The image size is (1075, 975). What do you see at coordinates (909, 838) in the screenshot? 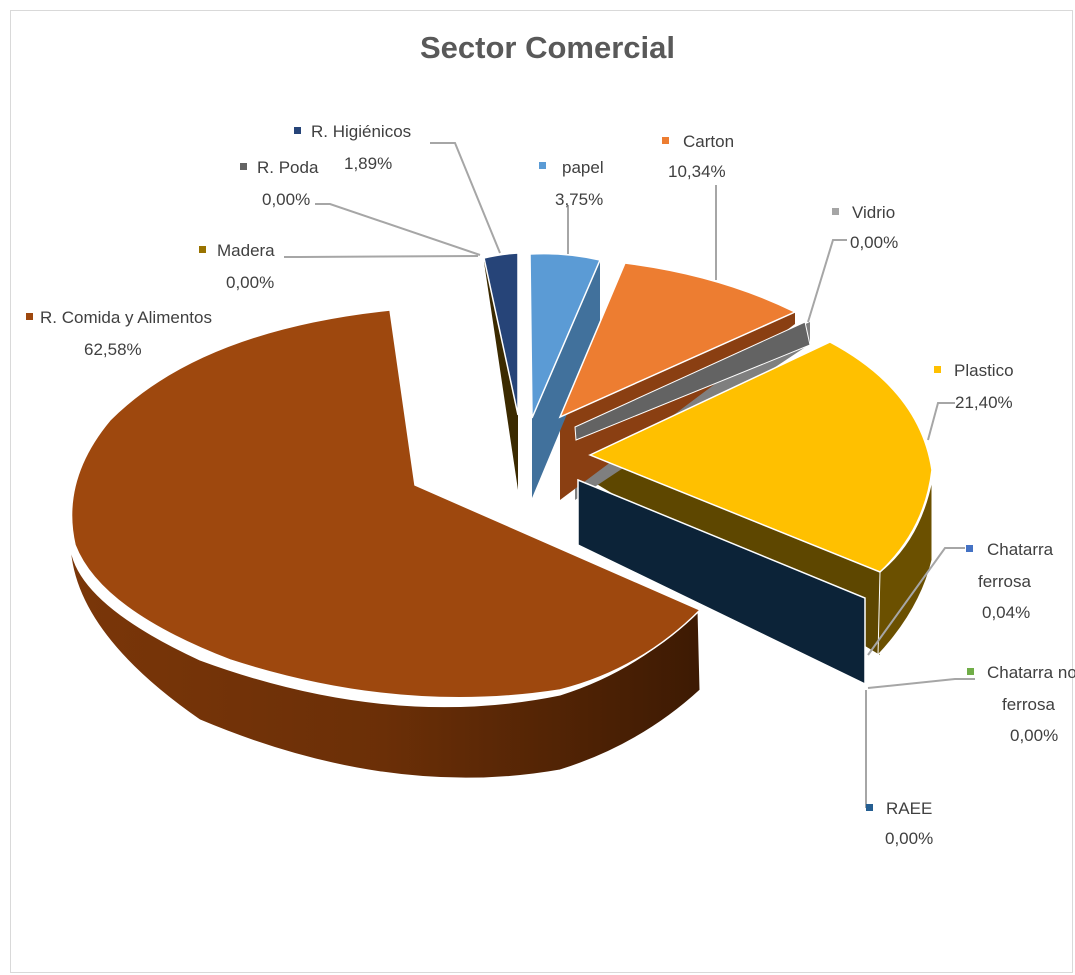
I see `label-raee-percent: 0,00%` at bounding box center [909, 838].